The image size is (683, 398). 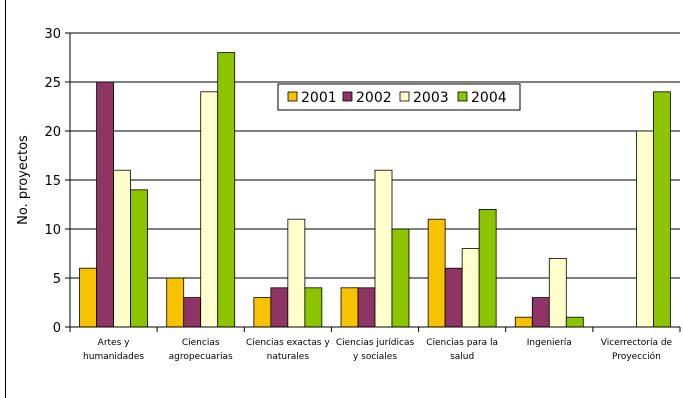 What do you see at coordinates (462, 350) in the screenshot?
I see `x-category-label: Ciencias para la salud` at bounding box center [462, 350].